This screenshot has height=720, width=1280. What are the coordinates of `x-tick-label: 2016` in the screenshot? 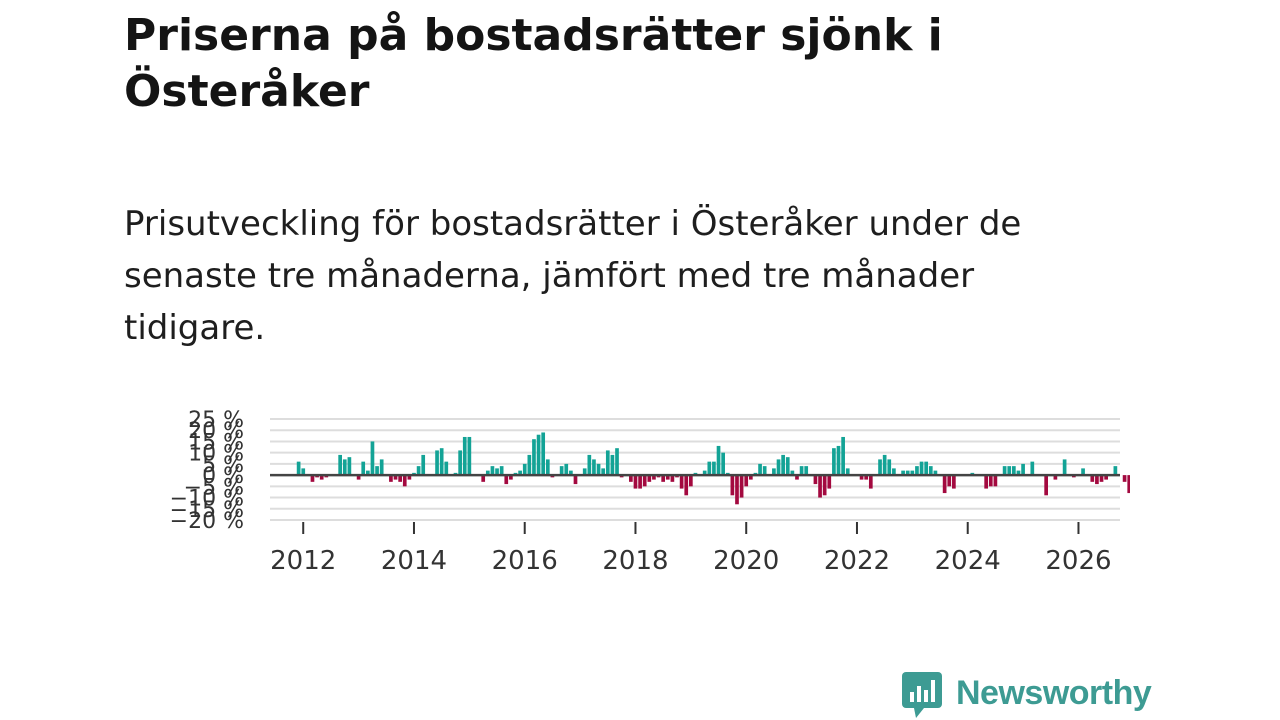 It's located at (525, 561).